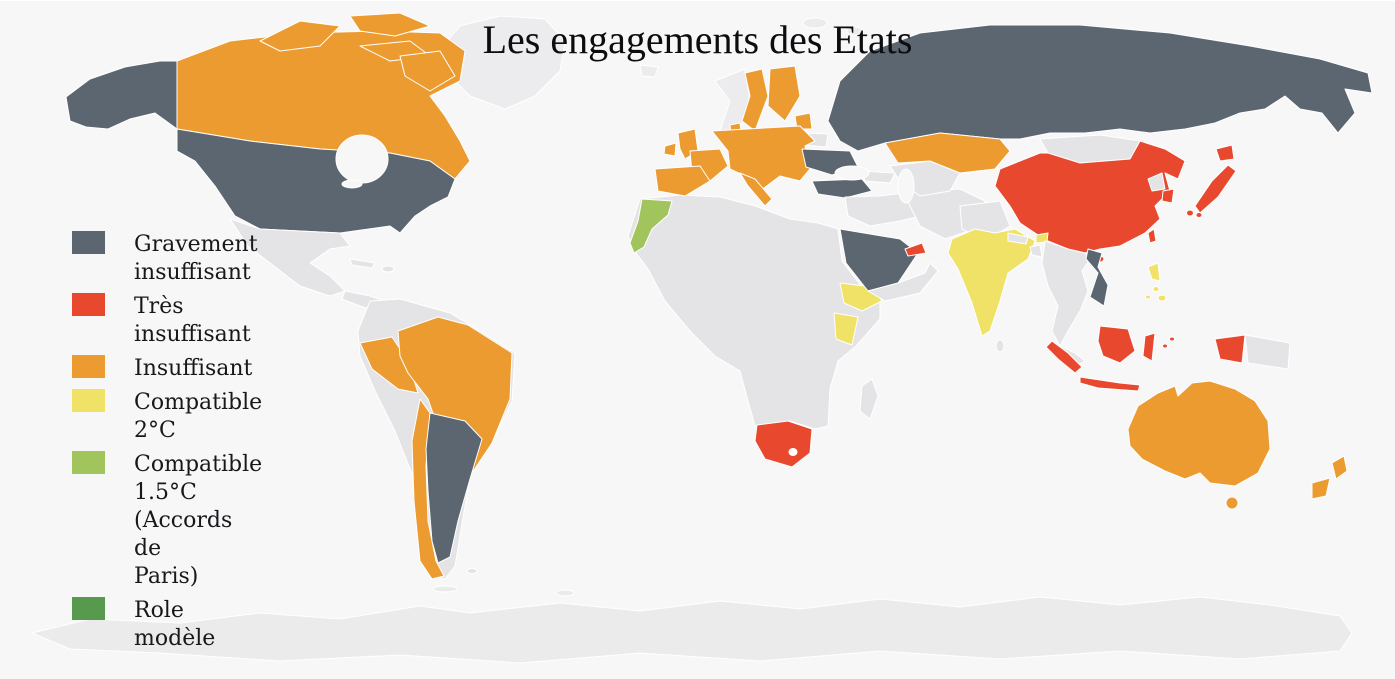 This screenshot has height=679, width=1395. What do you see at coordinates (670, 149) in the screenshot?
I see `country-ireland` at bounding box center [670, 149].